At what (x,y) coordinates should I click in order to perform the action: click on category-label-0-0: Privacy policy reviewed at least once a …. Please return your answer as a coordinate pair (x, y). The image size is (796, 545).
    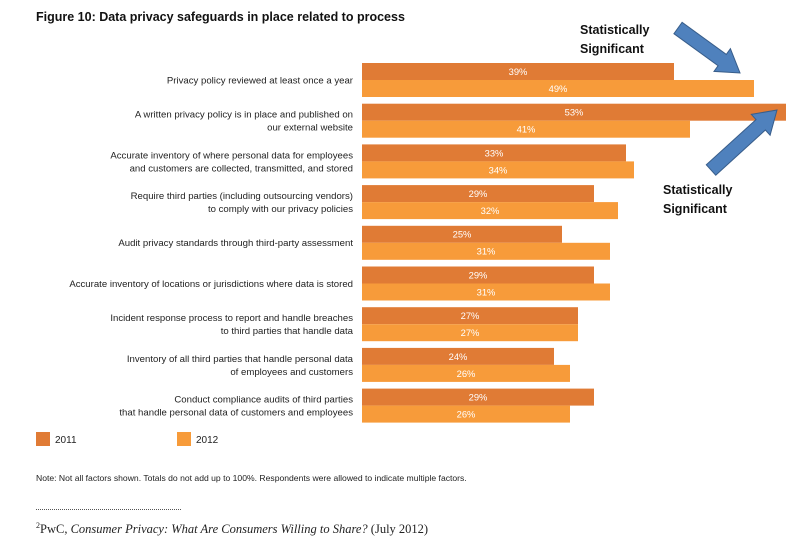
    Looking at the image, I should click on (260, 80).